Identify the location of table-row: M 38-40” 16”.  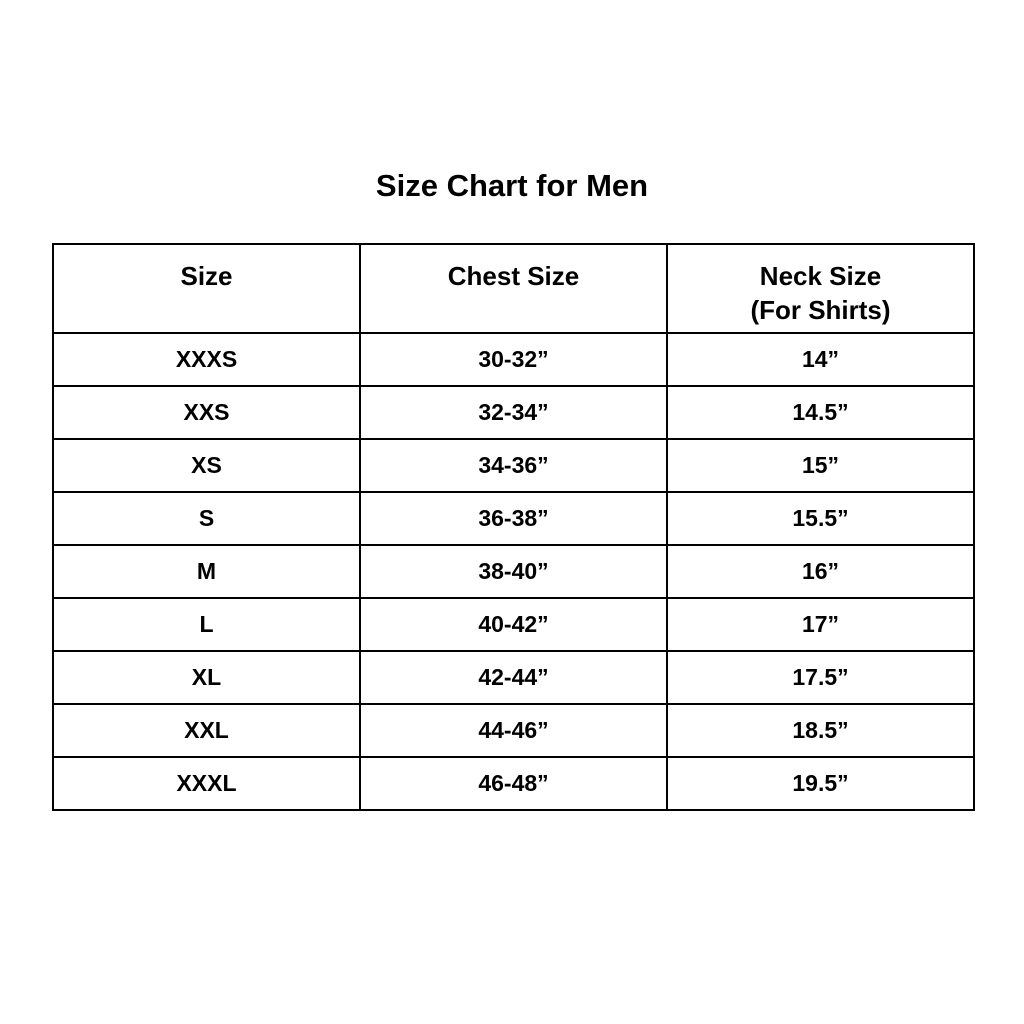
(513, 571).